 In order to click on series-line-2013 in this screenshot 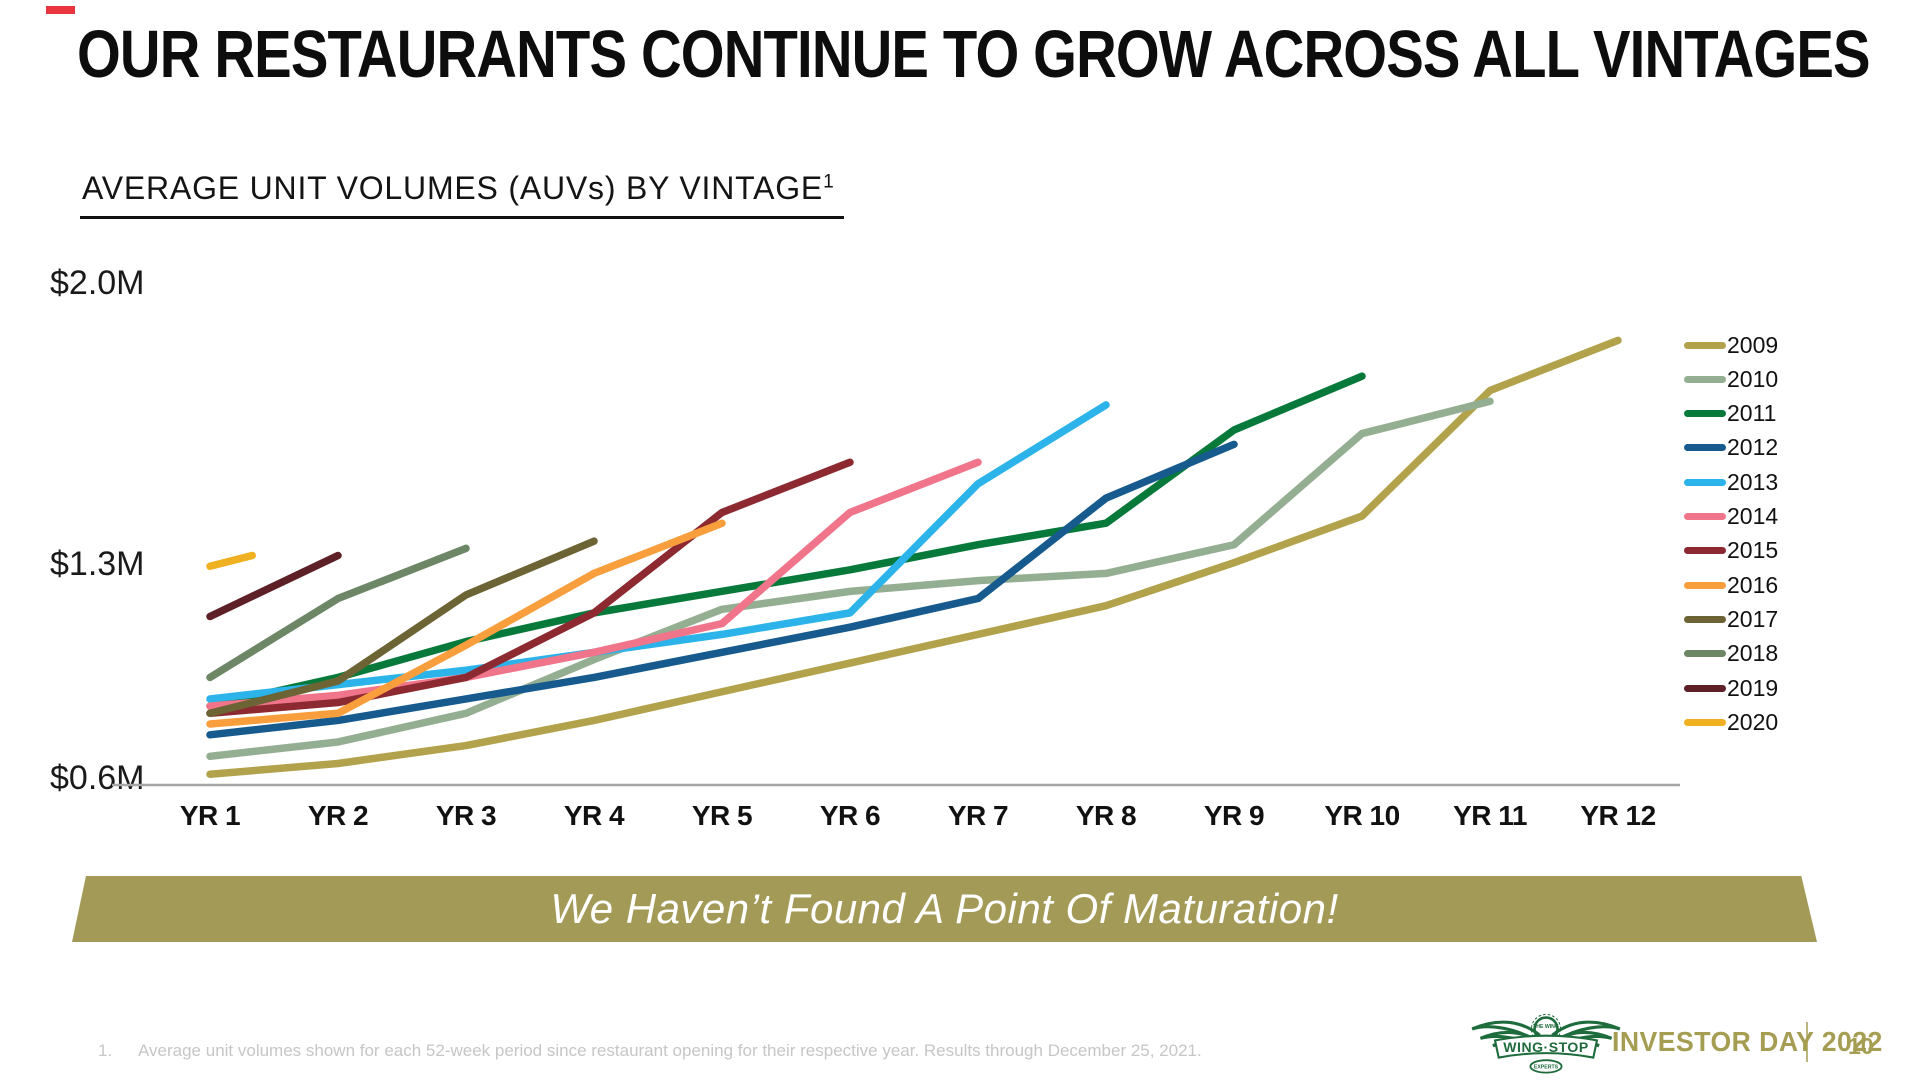, I will do `click(658, 552)`.